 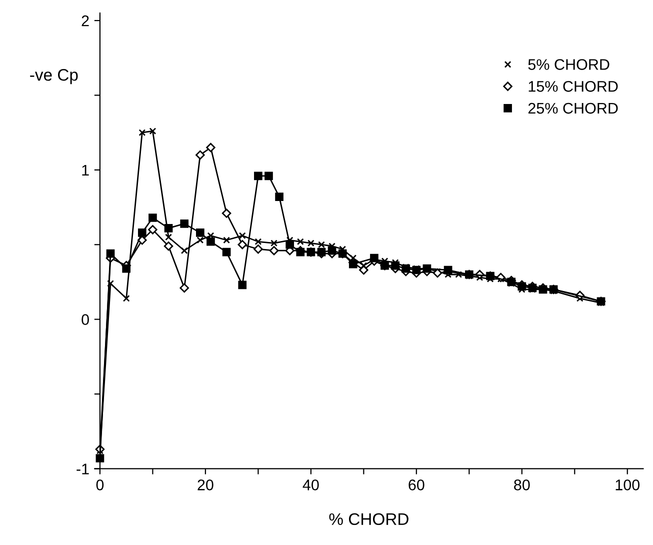 What do you see at coordinates (573, 86) in the screenshot?
I see `legend-label: 15% CHORD` at bounding box center [573, 86].